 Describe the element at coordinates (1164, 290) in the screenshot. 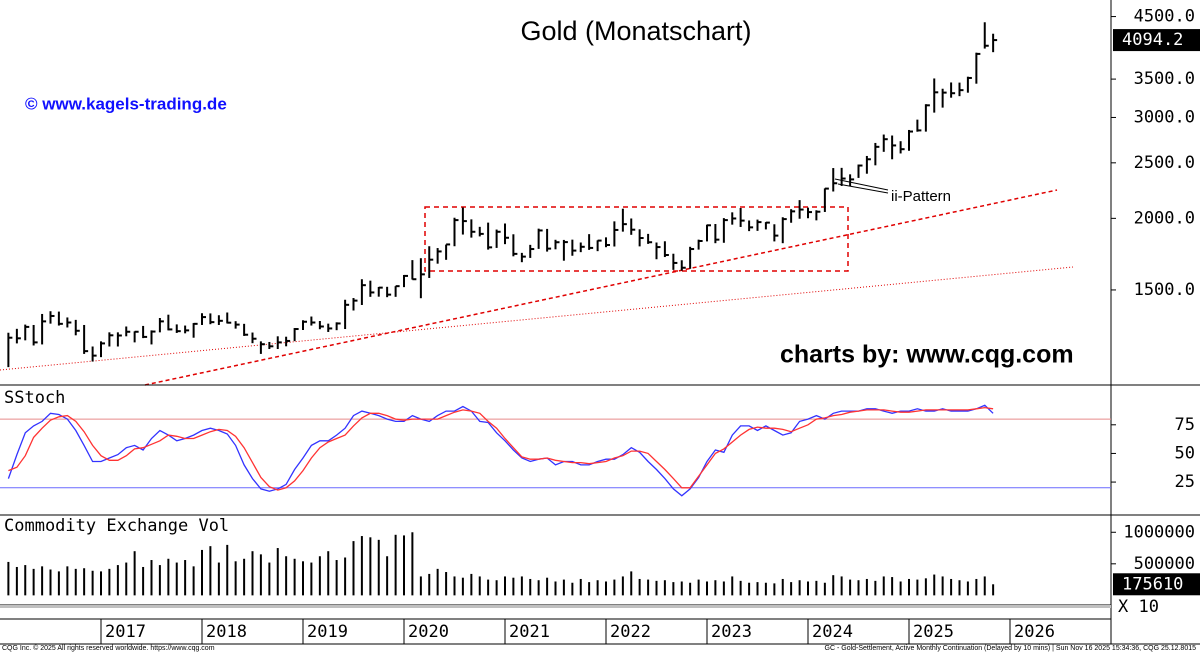

I see `y-tick-label: 1500.0` at that location.